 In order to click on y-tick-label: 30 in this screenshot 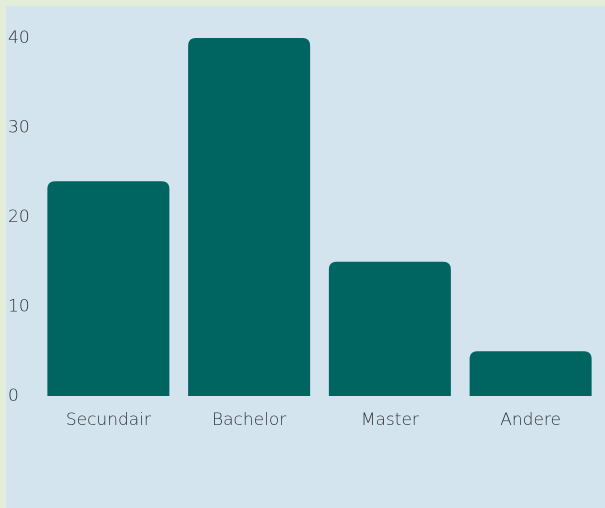, I will do `click(19, 128)`.